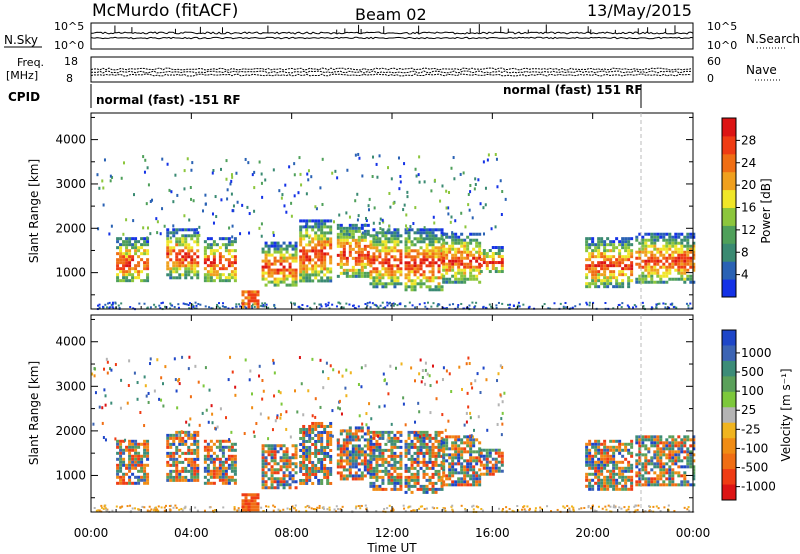 The width and height of the screenshot is (800, 554). I want to click on colorbar-tick-label: 25, so click(748, 410).